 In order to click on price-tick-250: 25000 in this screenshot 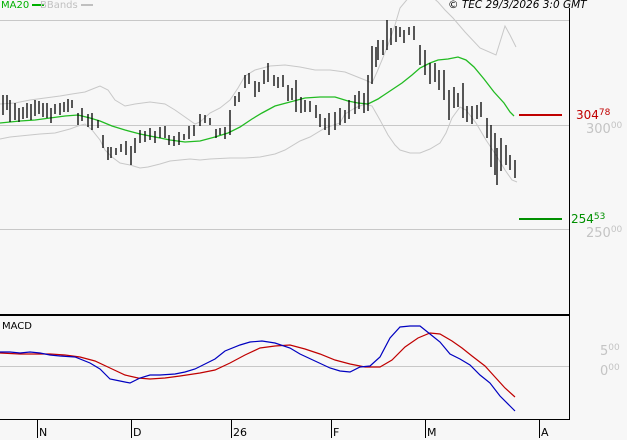, I will do `click(604, 233)`.